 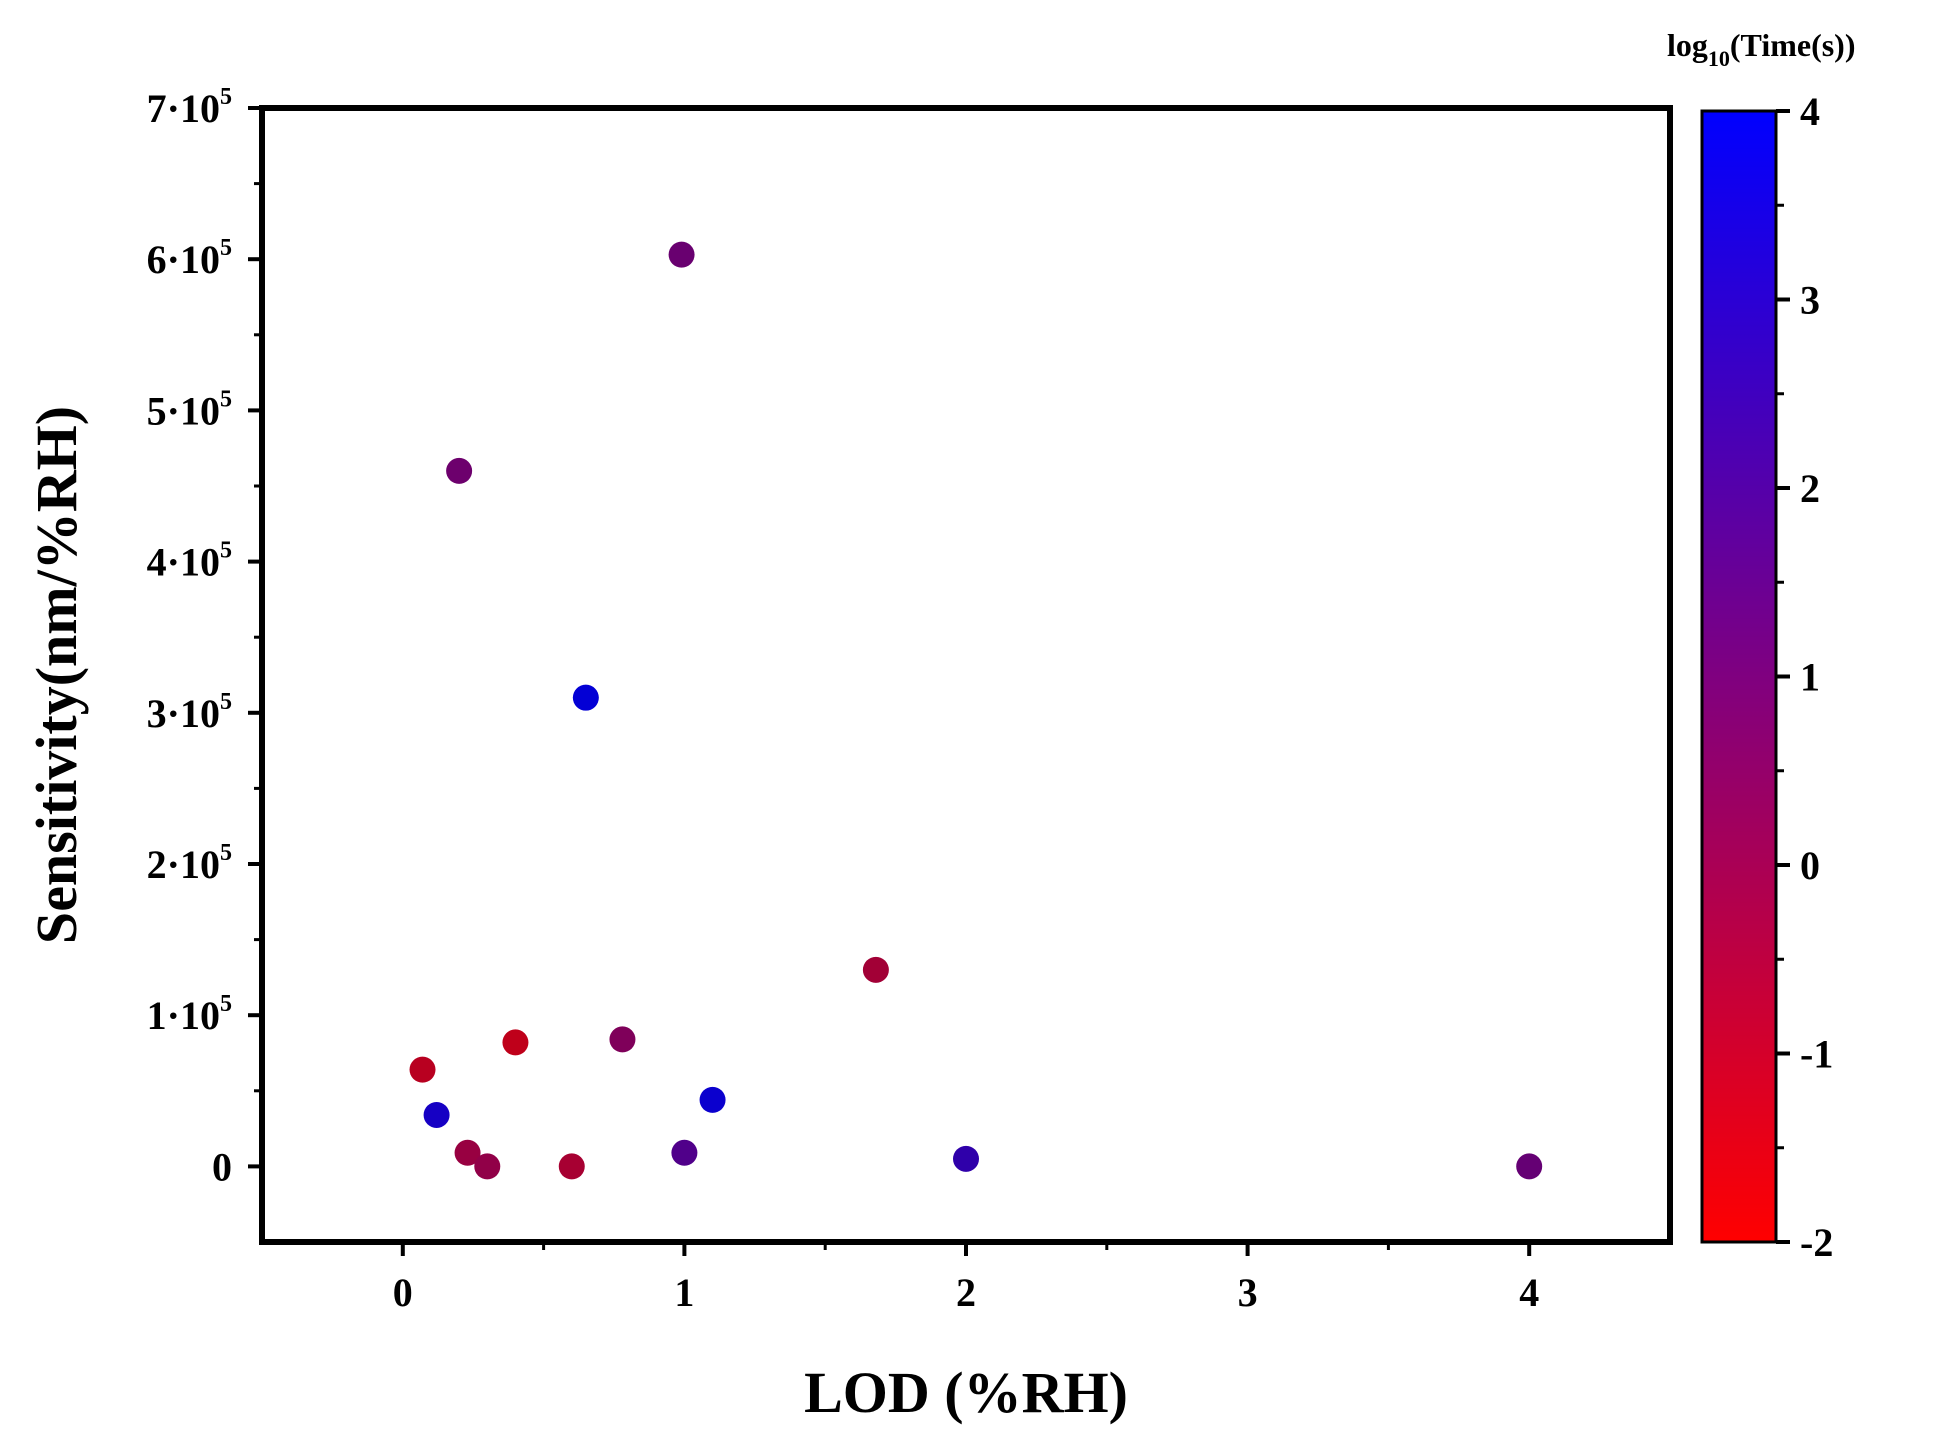 What do you see at coordinates (1810, 300) in the screenshot?
I see `colorbar-tick-label: 3` at bounding box center [1810, 300].